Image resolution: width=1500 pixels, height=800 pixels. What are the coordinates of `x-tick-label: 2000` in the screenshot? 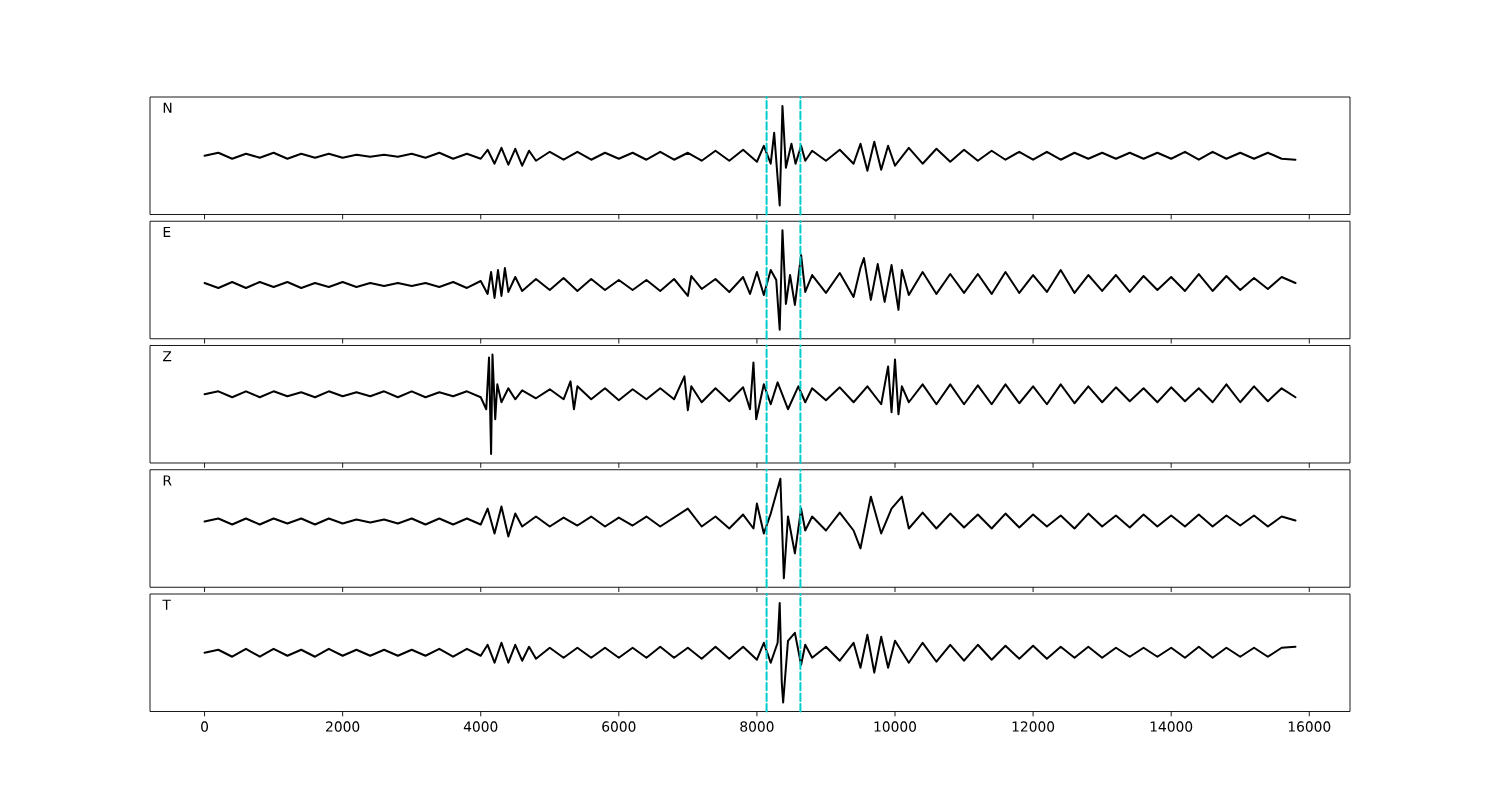 It's located at (343, 726).